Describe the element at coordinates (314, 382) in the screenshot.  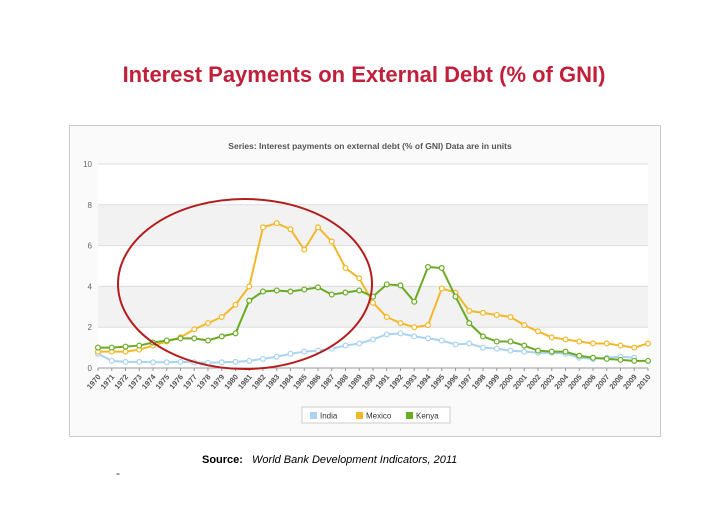
I see `x-tick-label: 1986` at that location.